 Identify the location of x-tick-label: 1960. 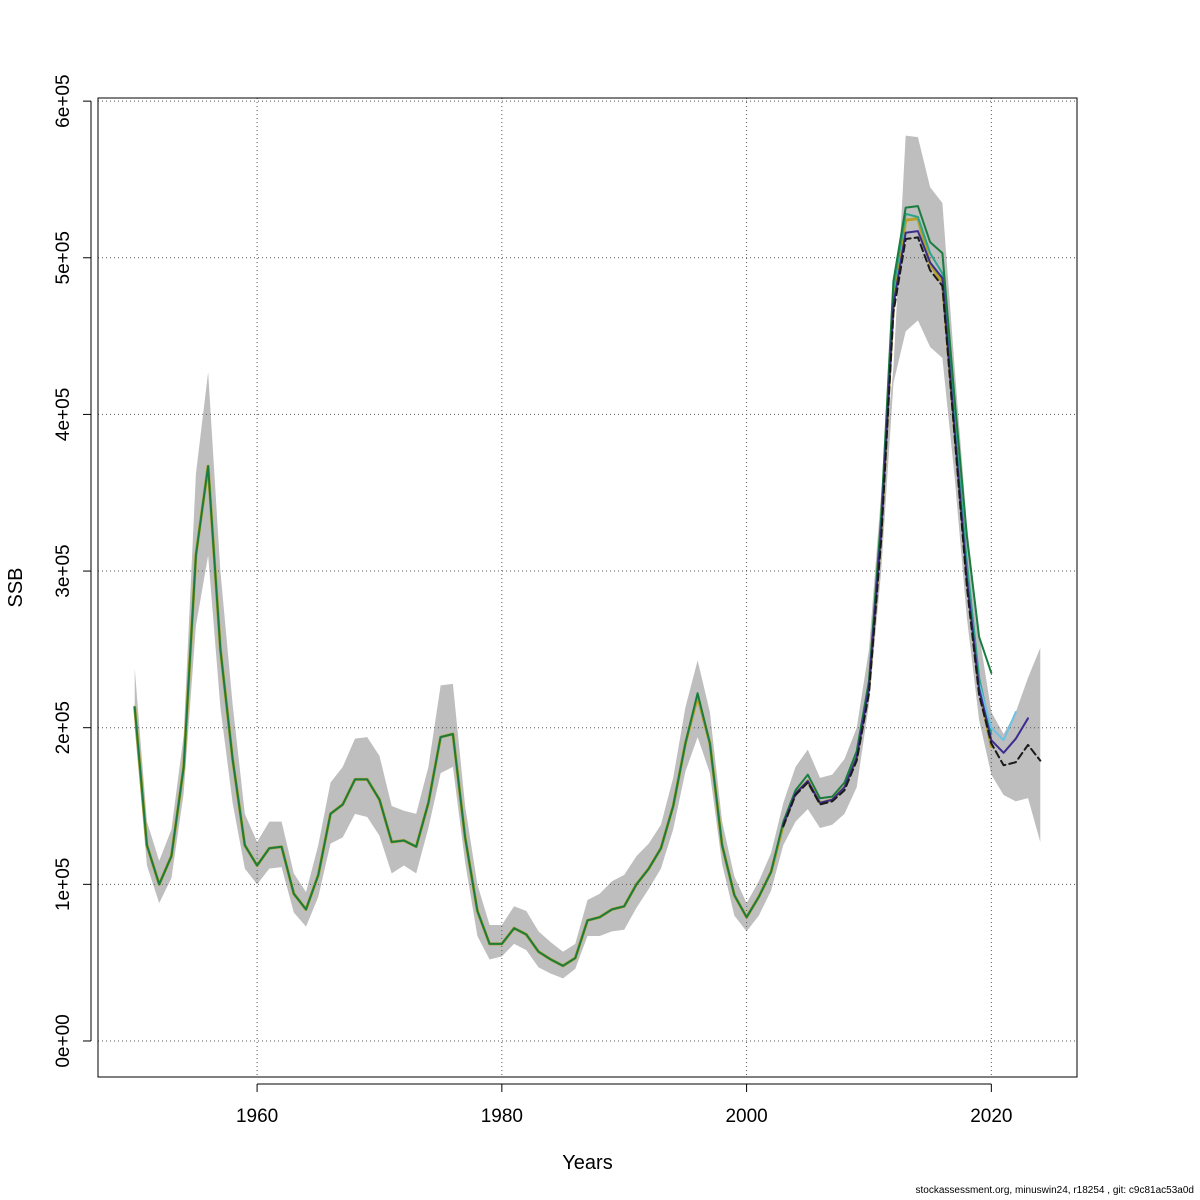
(257, 1116).